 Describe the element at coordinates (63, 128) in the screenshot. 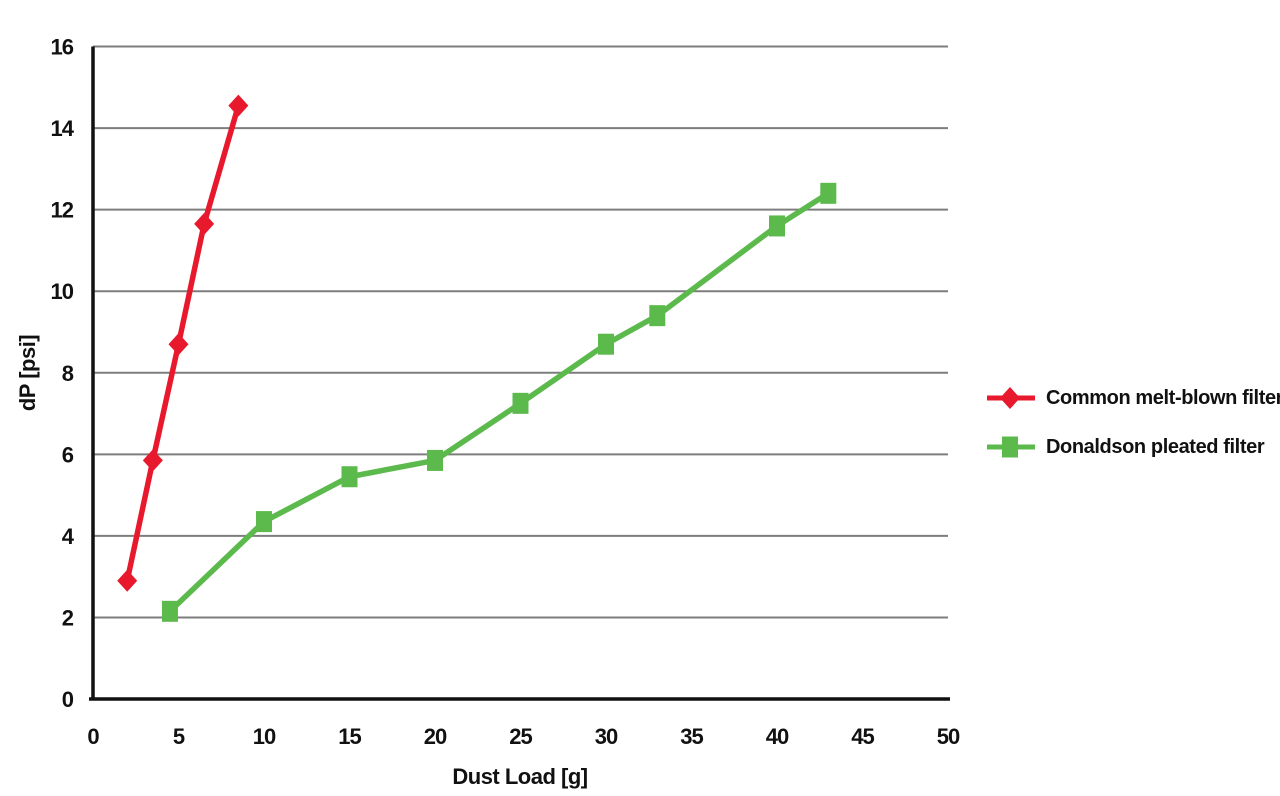

I see `y-tick-label: 14` at that location.